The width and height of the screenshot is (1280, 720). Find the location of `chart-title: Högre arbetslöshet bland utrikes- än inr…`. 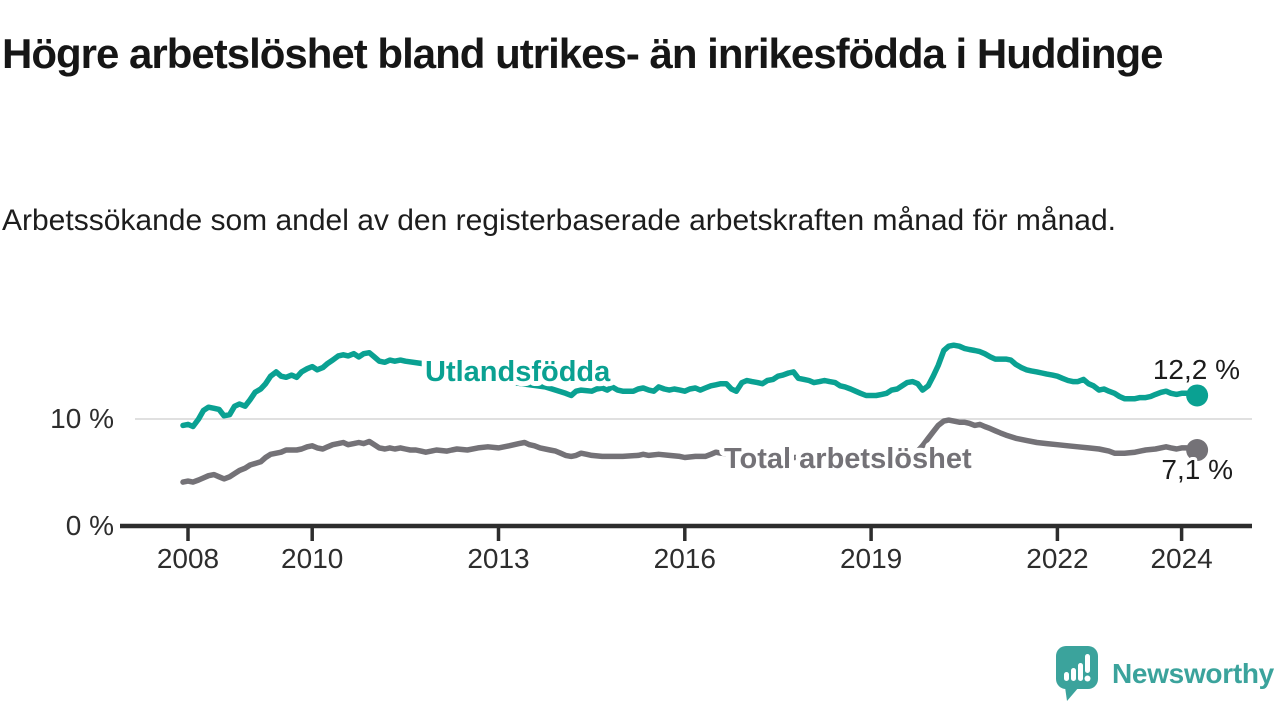

chart-title: Högre arbetslöshet bland utrikes- än inr… is located at coordinates (583, 53).